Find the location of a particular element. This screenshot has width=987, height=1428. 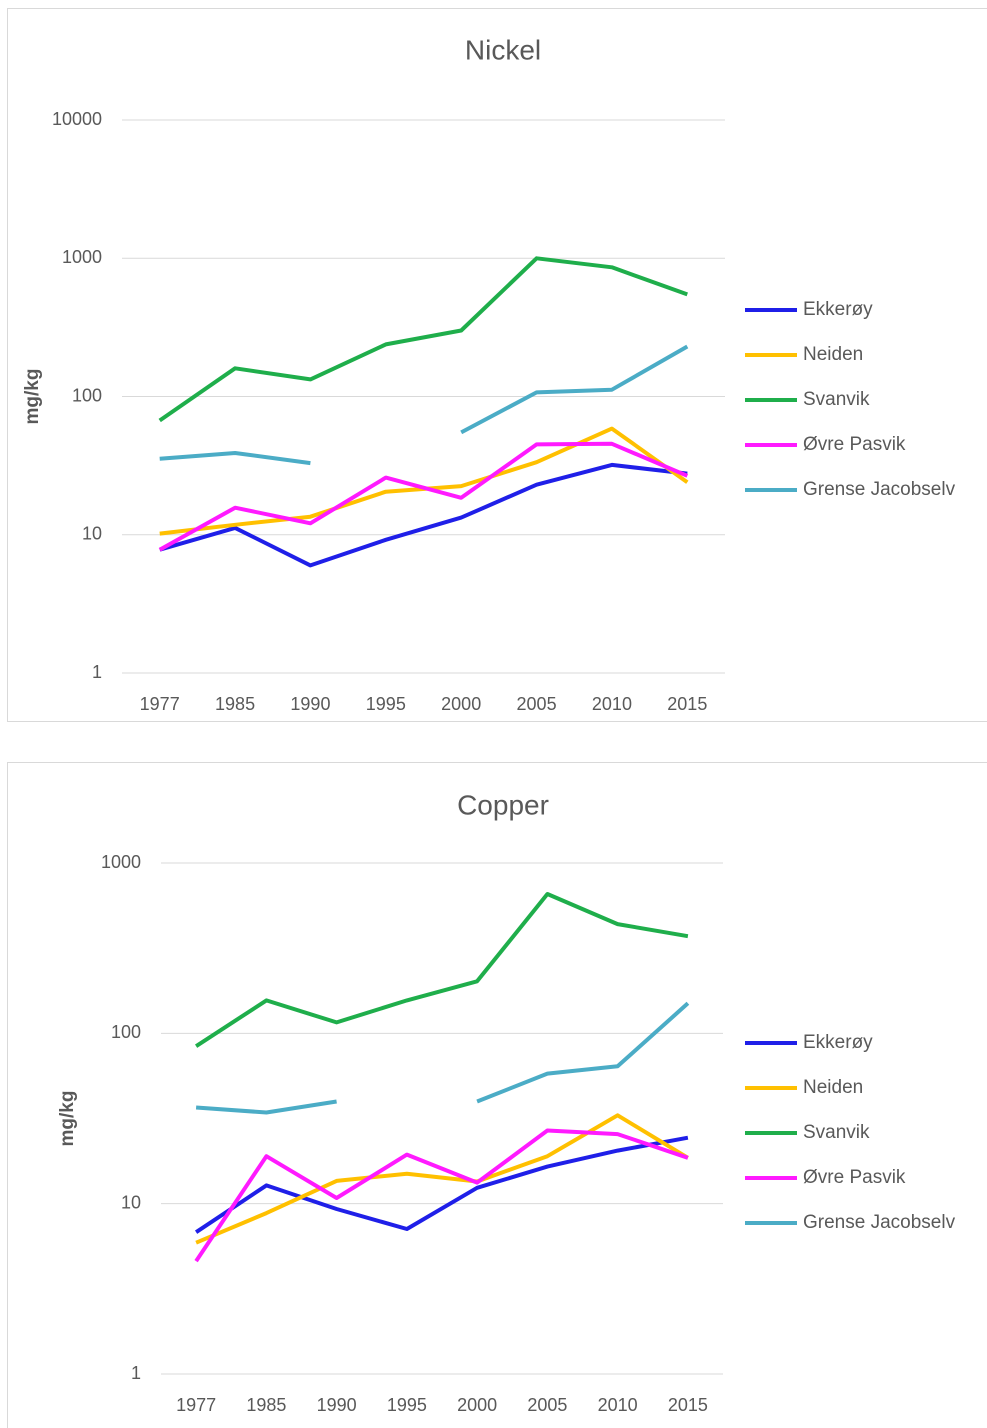

chart-title: Copper is located at coordinates (503, 804).